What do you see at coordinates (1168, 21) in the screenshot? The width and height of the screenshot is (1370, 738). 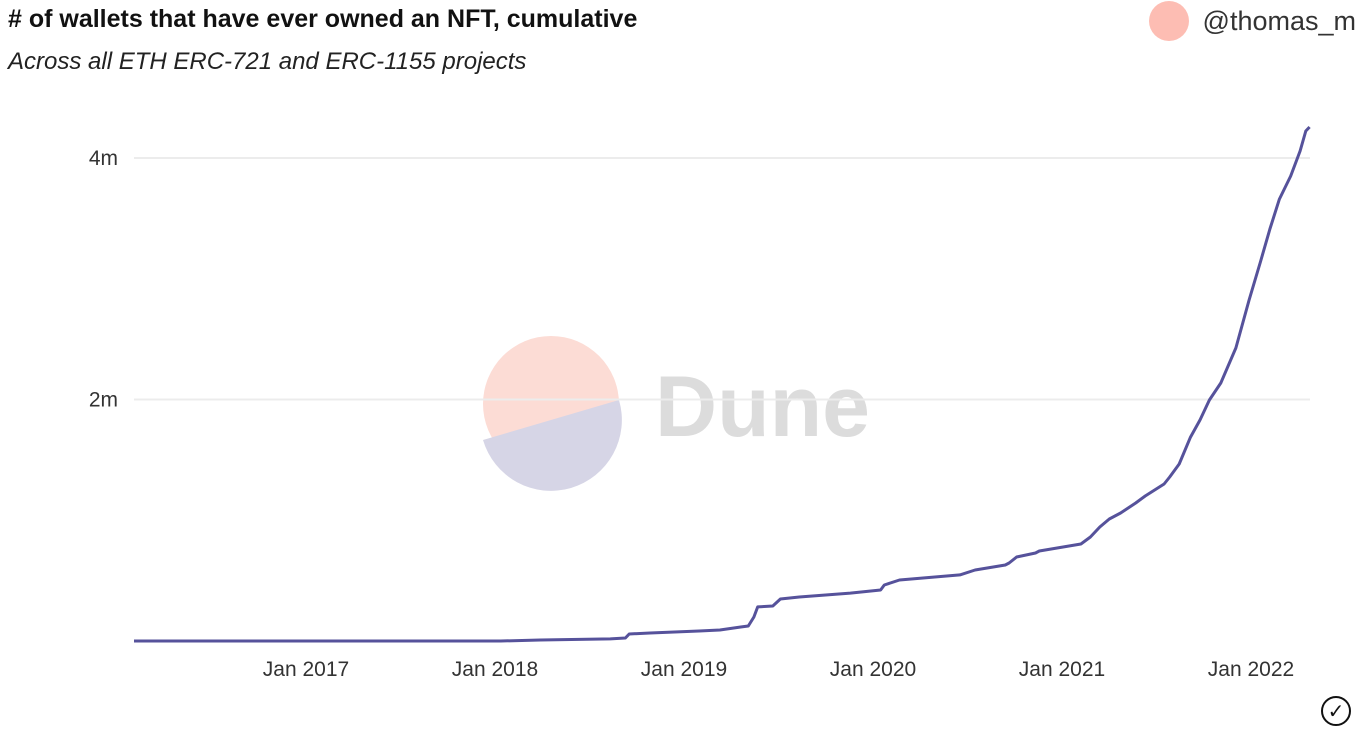 I see `avatar` at bounding box center [1168, 21].